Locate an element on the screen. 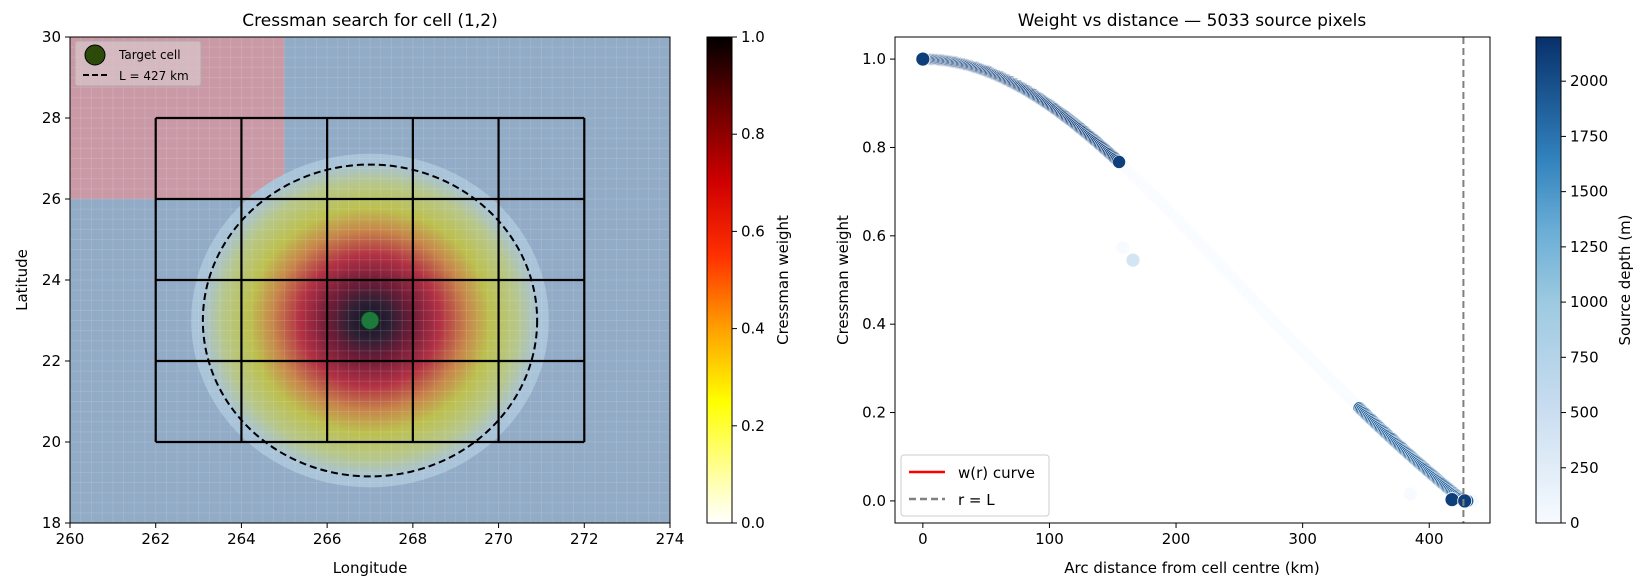 The width and height of the screenshot is (1645, 587). x-tick-label: 270 is located at coordinates (498, 539).